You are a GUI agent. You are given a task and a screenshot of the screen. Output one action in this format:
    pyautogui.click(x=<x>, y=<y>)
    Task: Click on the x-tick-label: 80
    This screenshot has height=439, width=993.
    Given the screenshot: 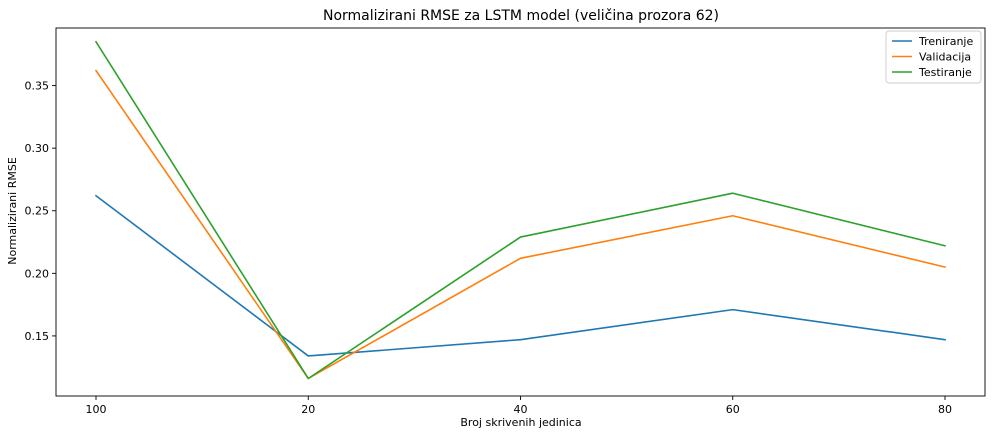 What is the action you would take?
    pyautogui.click(x=945, y=409)
    